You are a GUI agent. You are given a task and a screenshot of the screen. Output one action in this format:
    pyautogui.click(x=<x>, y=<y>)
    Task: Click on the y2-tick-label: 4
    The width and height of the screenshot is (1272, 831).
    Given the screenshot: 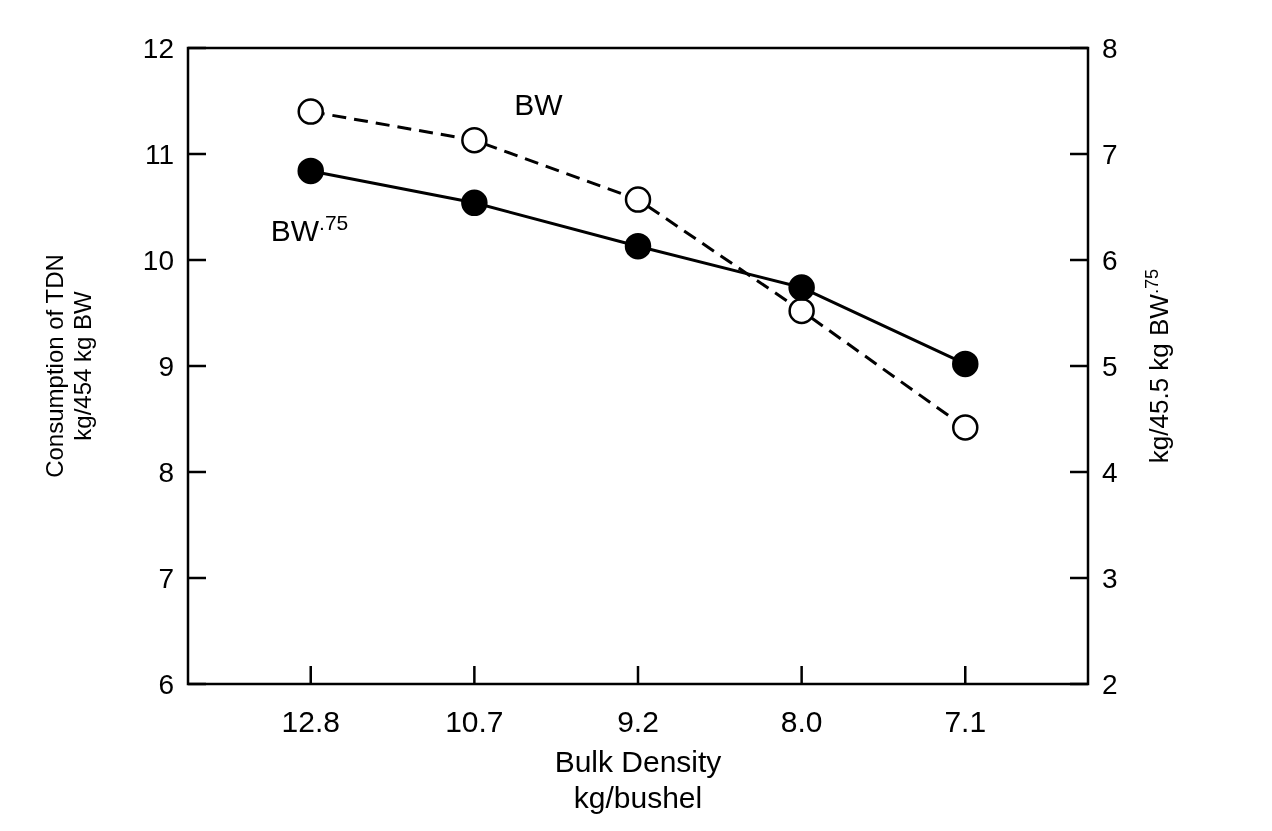 What is the action you would take?
    pyautogui.click(x=1110, y=472)
    